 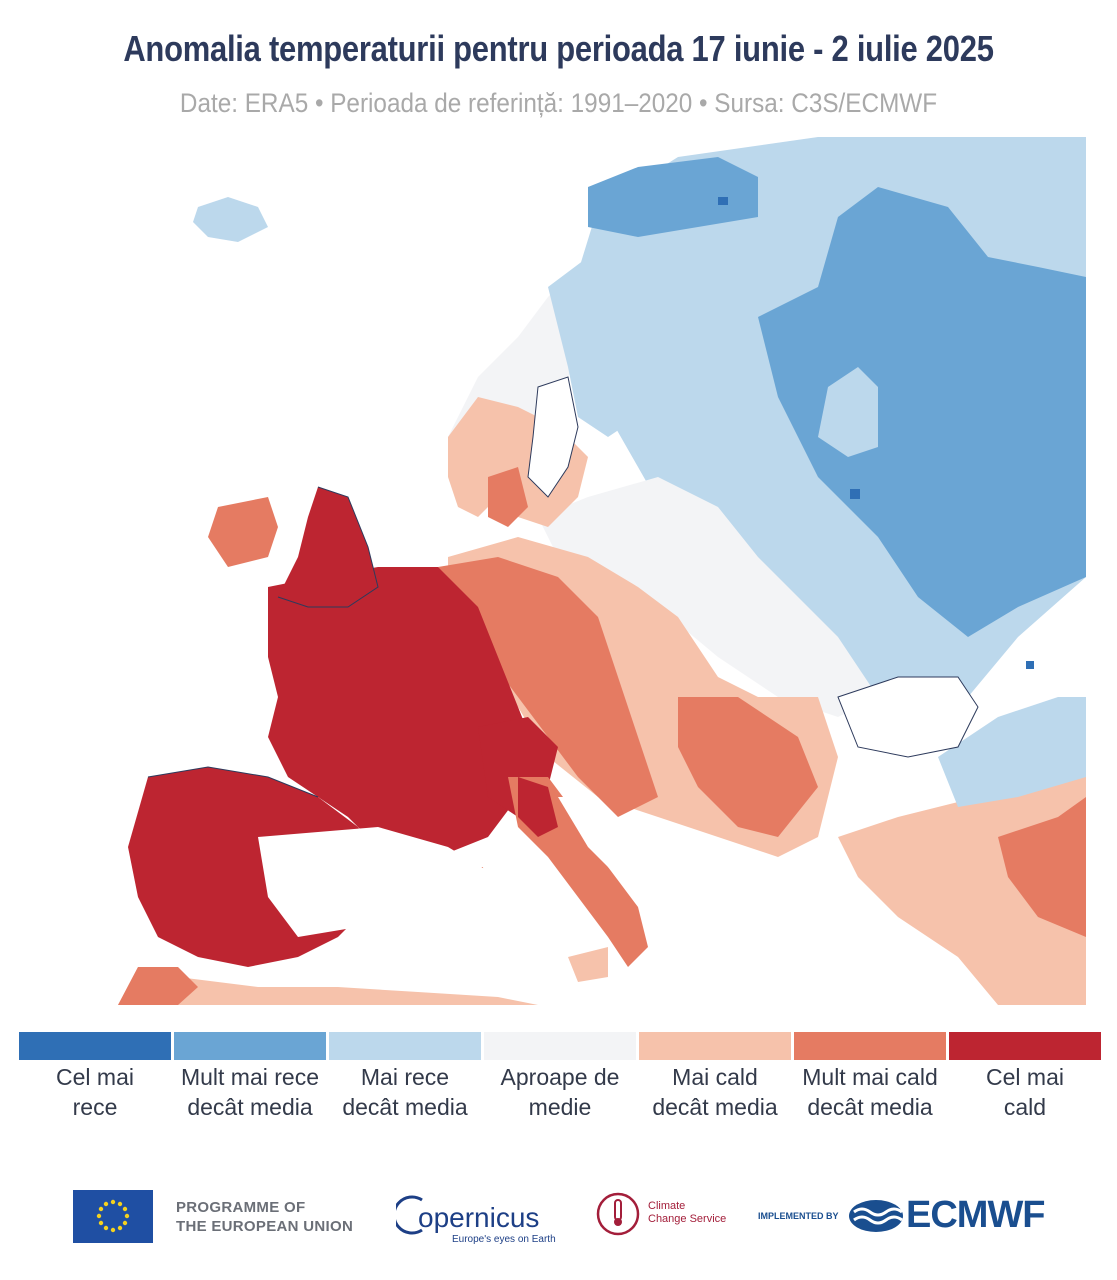 I want to click on region-much-warmer-ireland, so click(x=243, y=532).